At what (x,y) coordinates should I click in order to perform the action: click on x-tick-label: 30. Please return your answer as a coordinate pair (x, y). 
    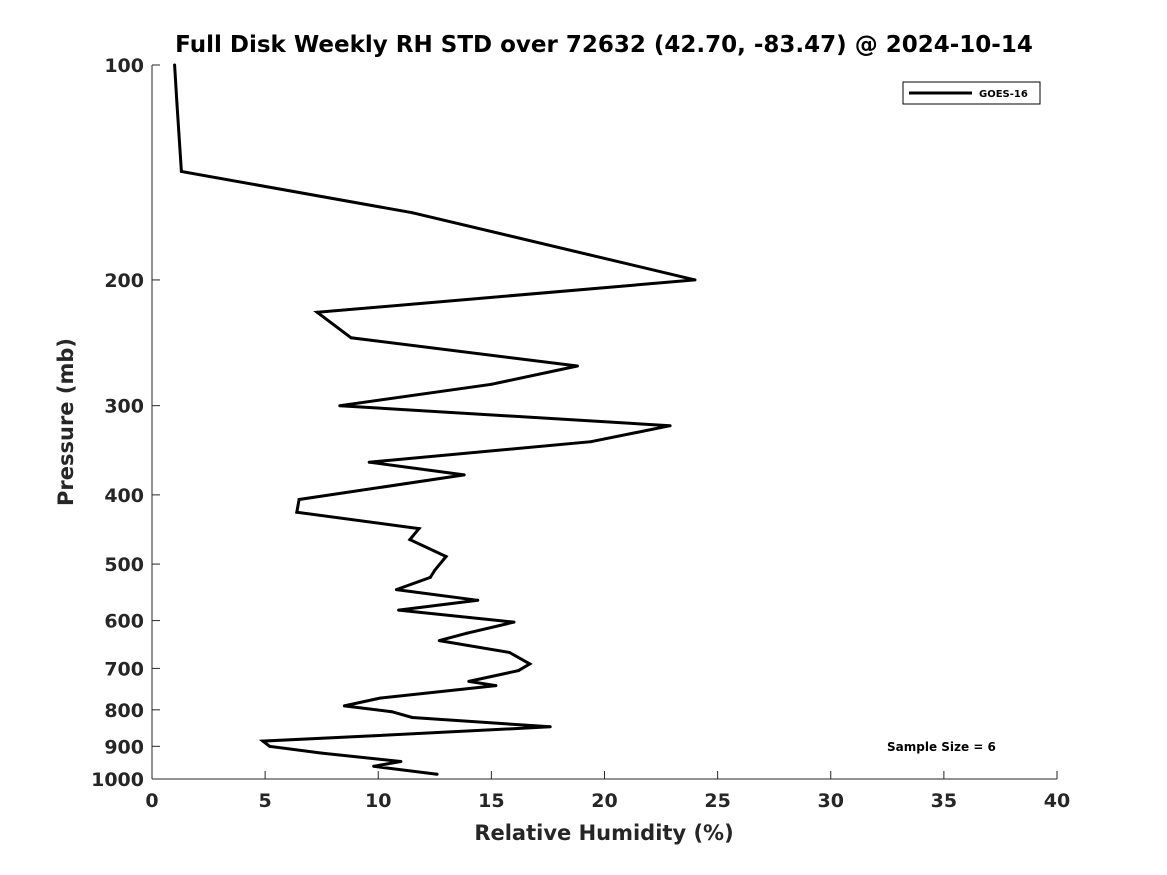
    Looking at the image, I should click on (831, 801).